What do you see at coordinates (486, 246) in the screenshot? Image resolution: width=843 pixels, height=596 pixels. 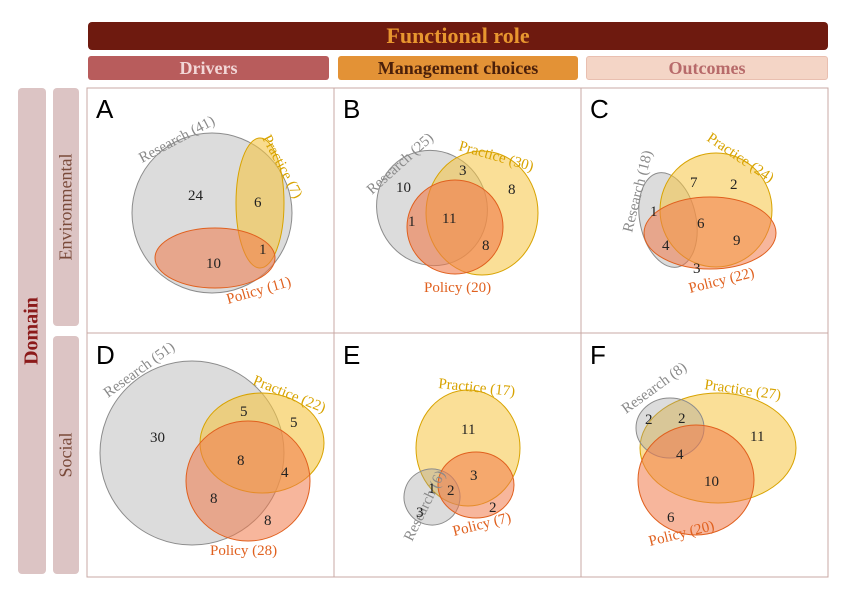 I see `count-b-practice-policy: 8` at bounding box center [486, 246].